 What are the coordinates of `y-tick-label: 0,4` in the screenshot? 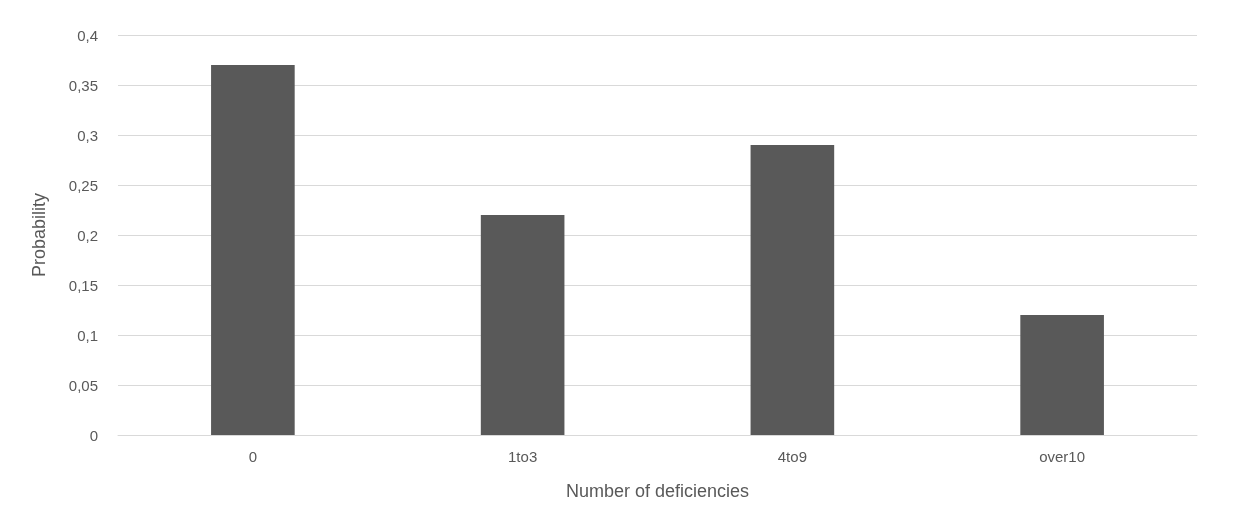 It's located at (87, 35).